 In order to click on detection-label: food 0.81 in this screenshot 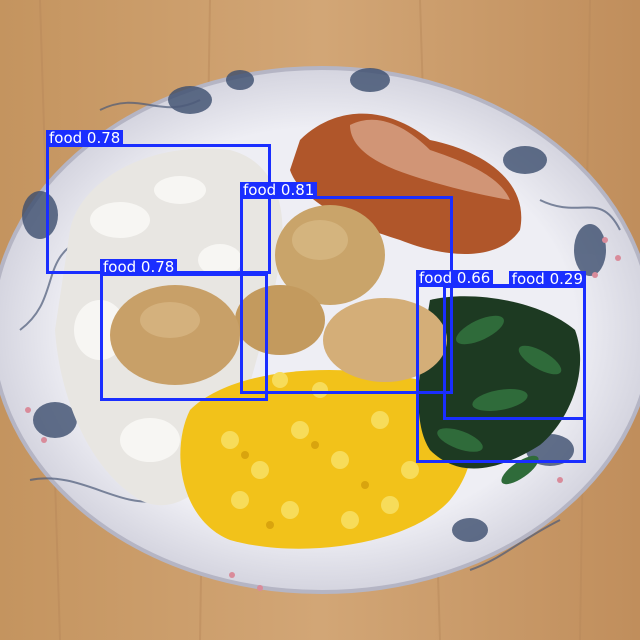, I will do `click(279, 190)`.